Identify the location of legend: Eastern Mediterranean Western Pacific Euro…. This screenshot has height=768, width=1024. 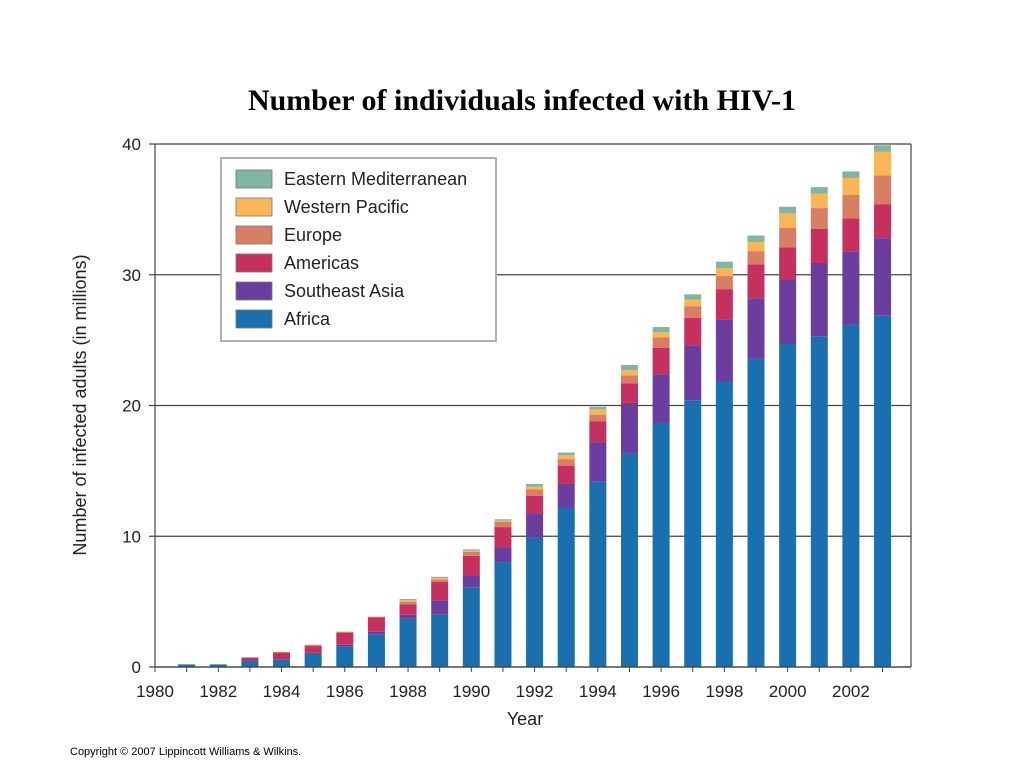
(358, 249).